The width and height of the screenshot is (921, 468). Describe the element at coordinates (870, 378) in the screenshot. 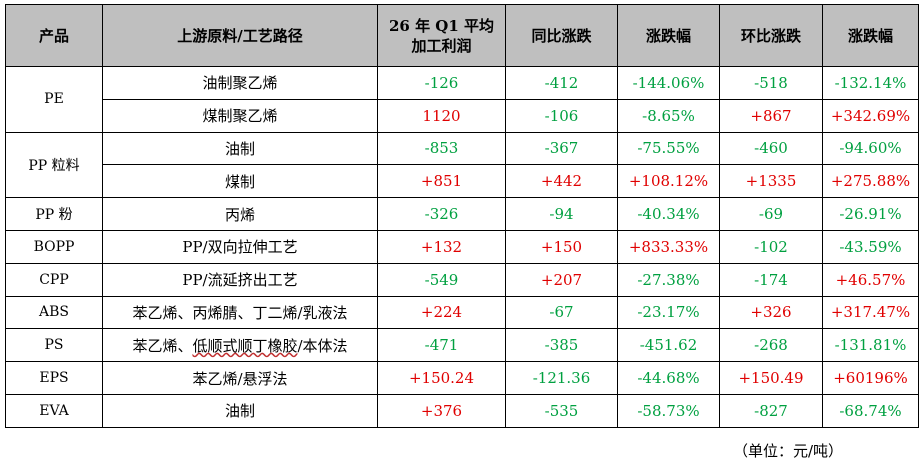

I see `mom-pct-cell: +60196%` at that location.